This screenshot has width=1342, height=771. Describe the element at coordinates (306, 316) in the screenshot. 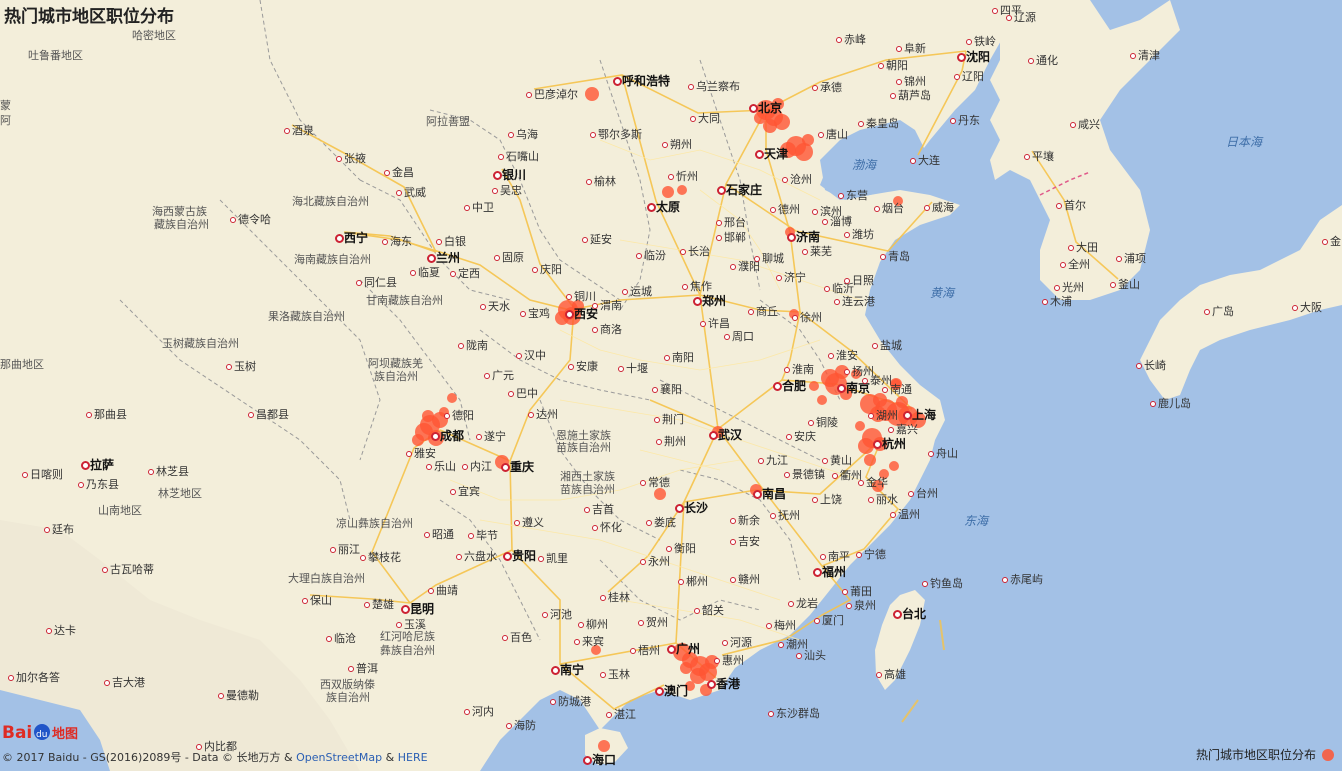

I see `place-label: 果洛藏族自治州` at that location.